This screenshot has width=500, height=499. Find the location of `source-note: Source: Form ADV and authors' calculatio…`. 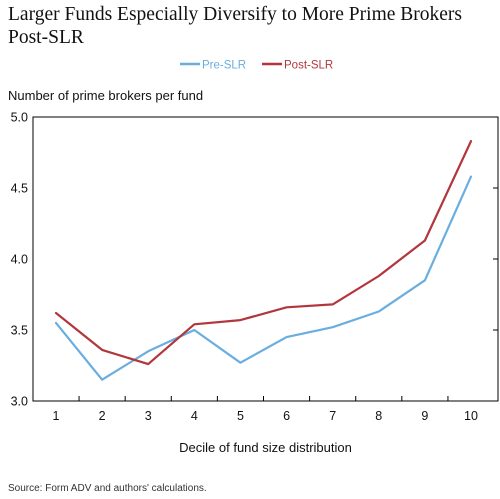

source-note: Source: Form ADV and authors' calculatio… is located at coordinates (107, 488).